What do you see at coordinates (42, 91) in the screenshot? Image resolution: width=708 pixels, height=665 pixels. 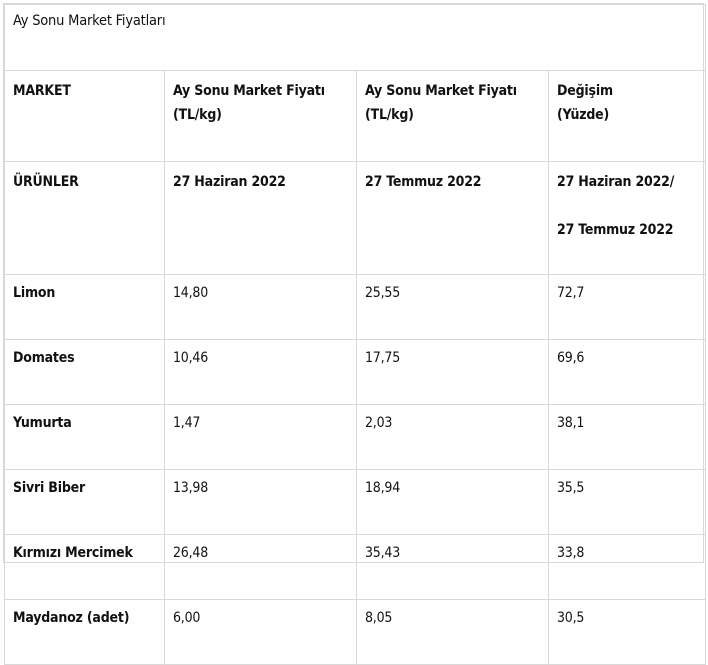 I see `header-market-label: MARKET` at bounding box center [42, 91].